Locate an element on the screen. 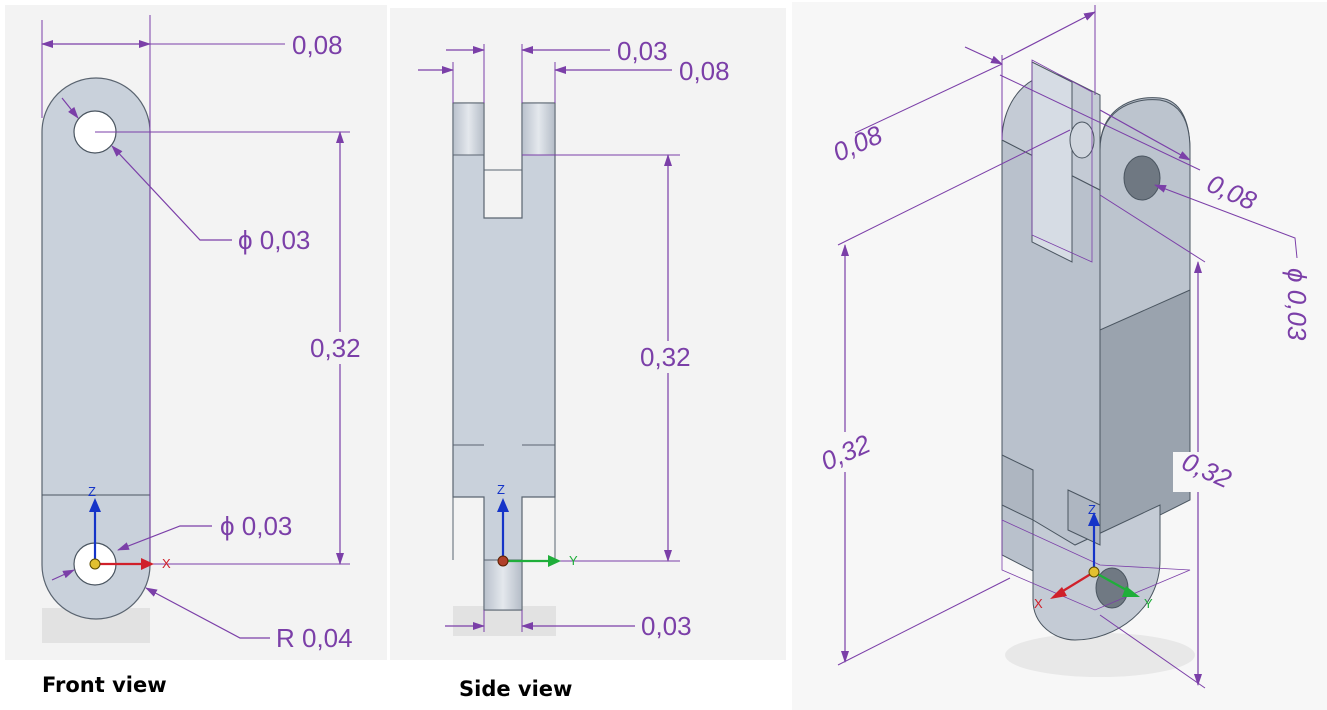 Image resolution: width=1327 pixels, height=710 pixels. side-y-axis-label: Y is located at coordinates (573, 560).